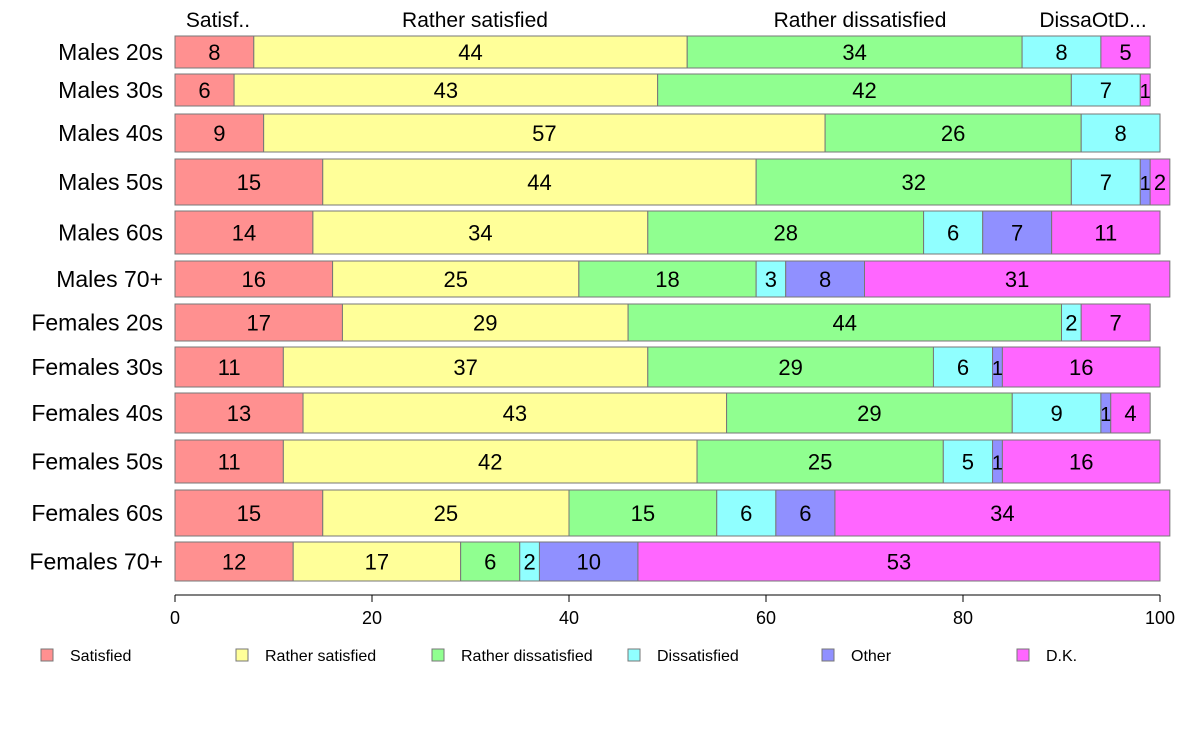  I want to click on legend-label: Dissatisfied, so click(698, 656).